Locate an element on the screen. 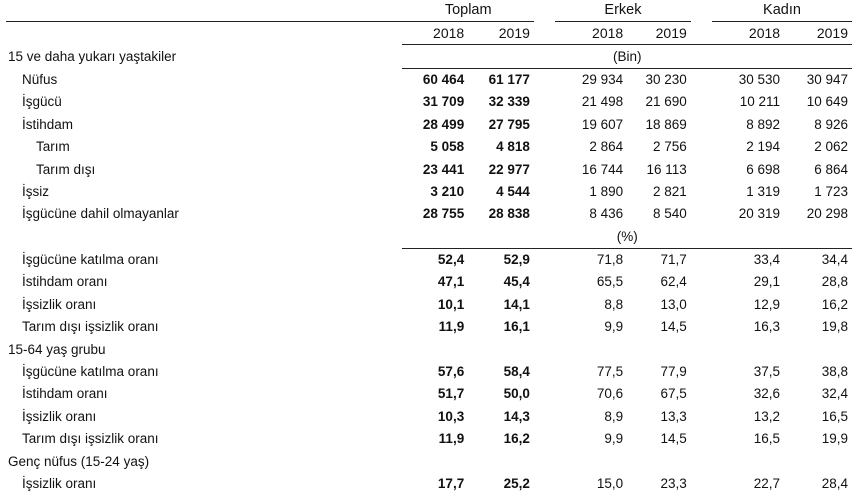 This screenshot has width=860, height=495. group-header-toplam: Toplam is located at coordinates (468, 11).